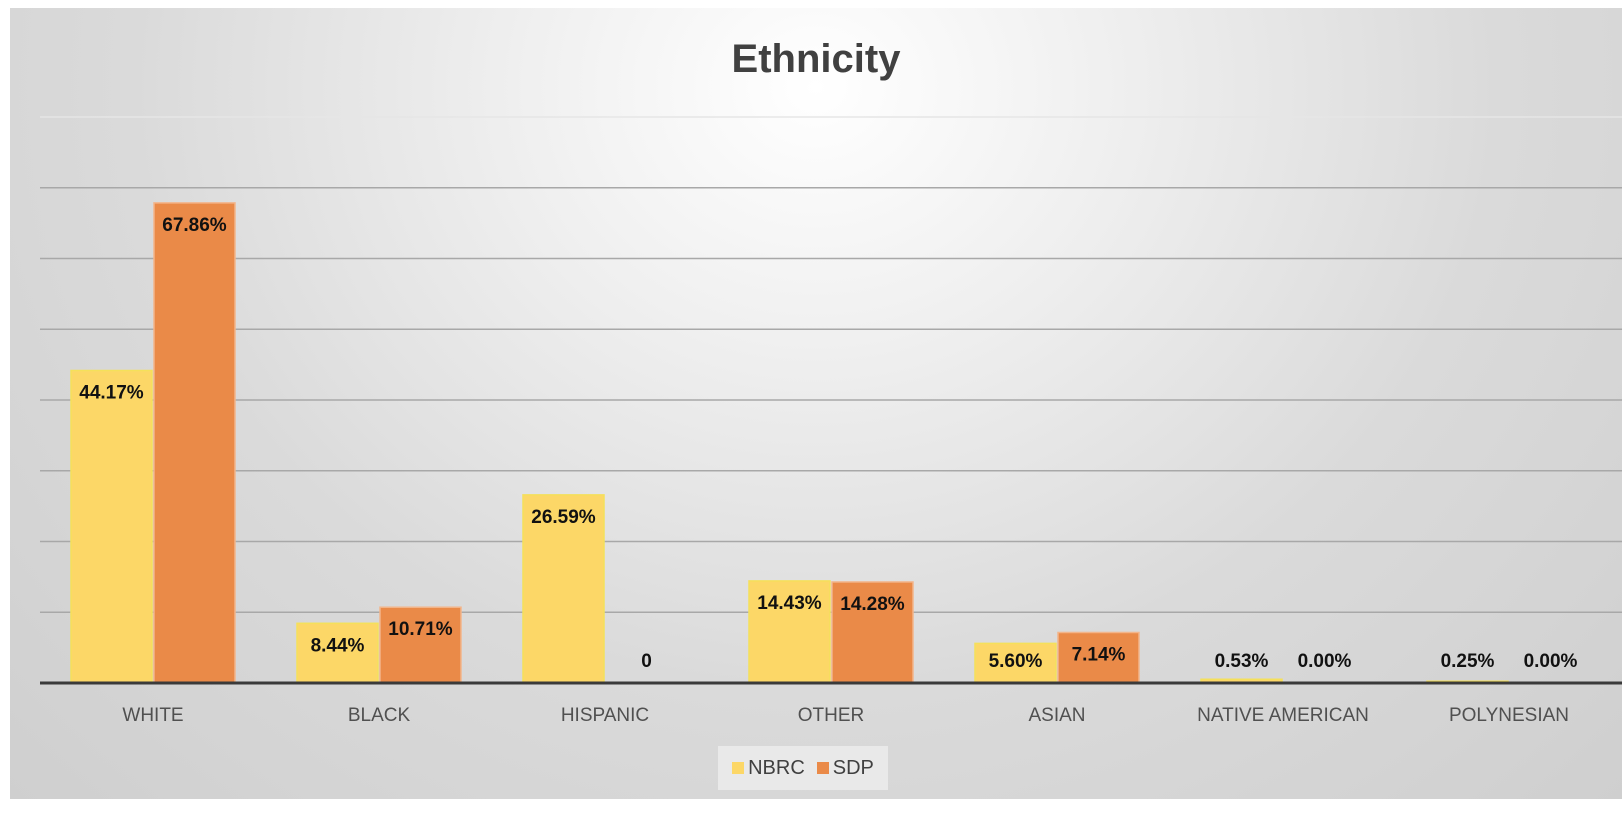 The image size is (1622, 825). What do you see at coordinates (1283, 715) in the screenshot?
I see `x-tick-label: NATIVE AMERICAN` at bounding box center [1283, 715].